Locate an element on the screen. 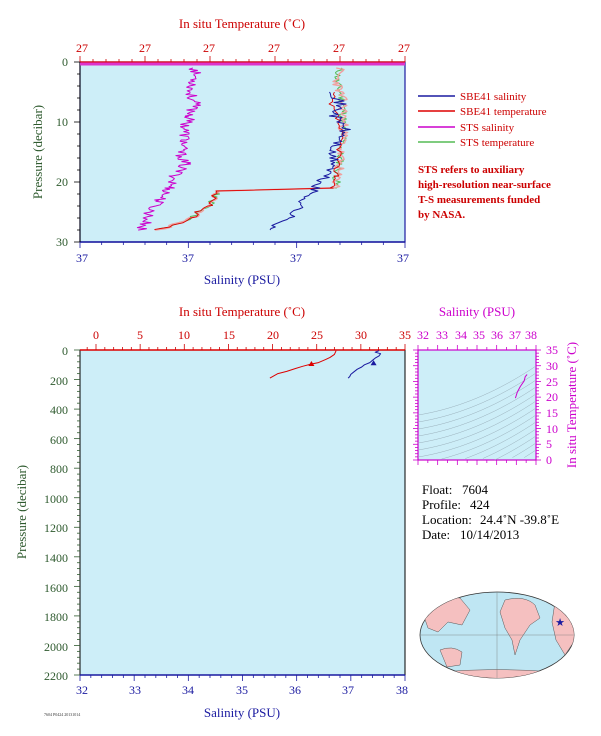  legend-label: SBE41 temperature is located at coordinates (503, 112).